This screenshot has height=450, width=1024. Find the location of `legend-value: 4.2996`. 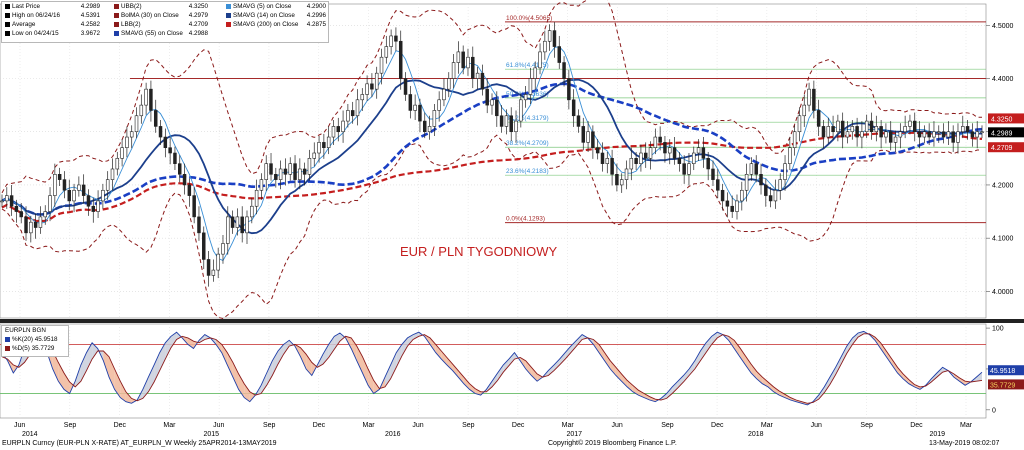

legend-value: 4.2996 is located at coordinates (316, 15).